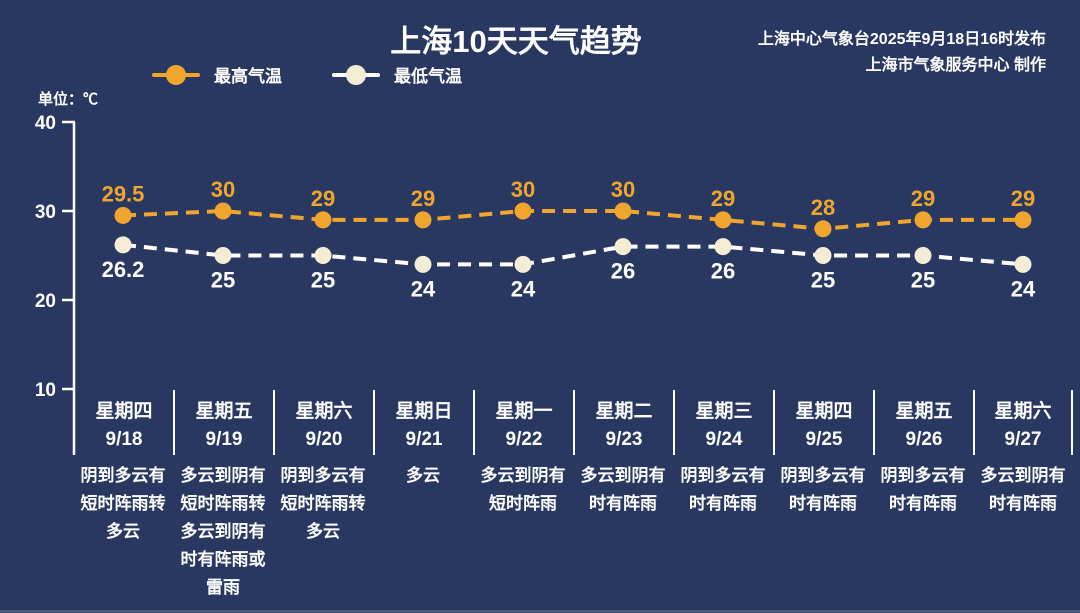 This screenshot has width=1080, height=613. I want to click on weather-column-9/18: 阴到多云有短时阵雨转多云, so click(123, 504).